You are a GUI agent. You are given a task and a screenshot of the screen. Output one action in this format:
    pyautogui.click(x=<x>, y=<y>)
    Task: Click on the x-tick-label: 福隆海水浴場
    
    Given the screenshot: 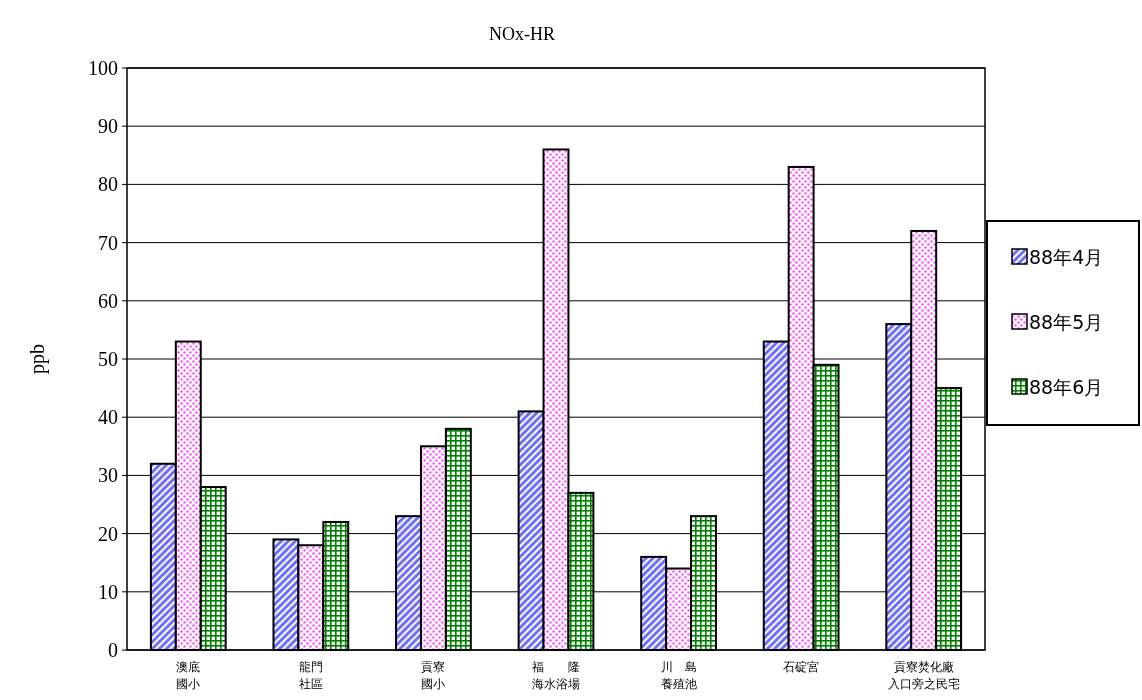 What is the action you would take?
    pyautogui.click(x=556, y=675)
    